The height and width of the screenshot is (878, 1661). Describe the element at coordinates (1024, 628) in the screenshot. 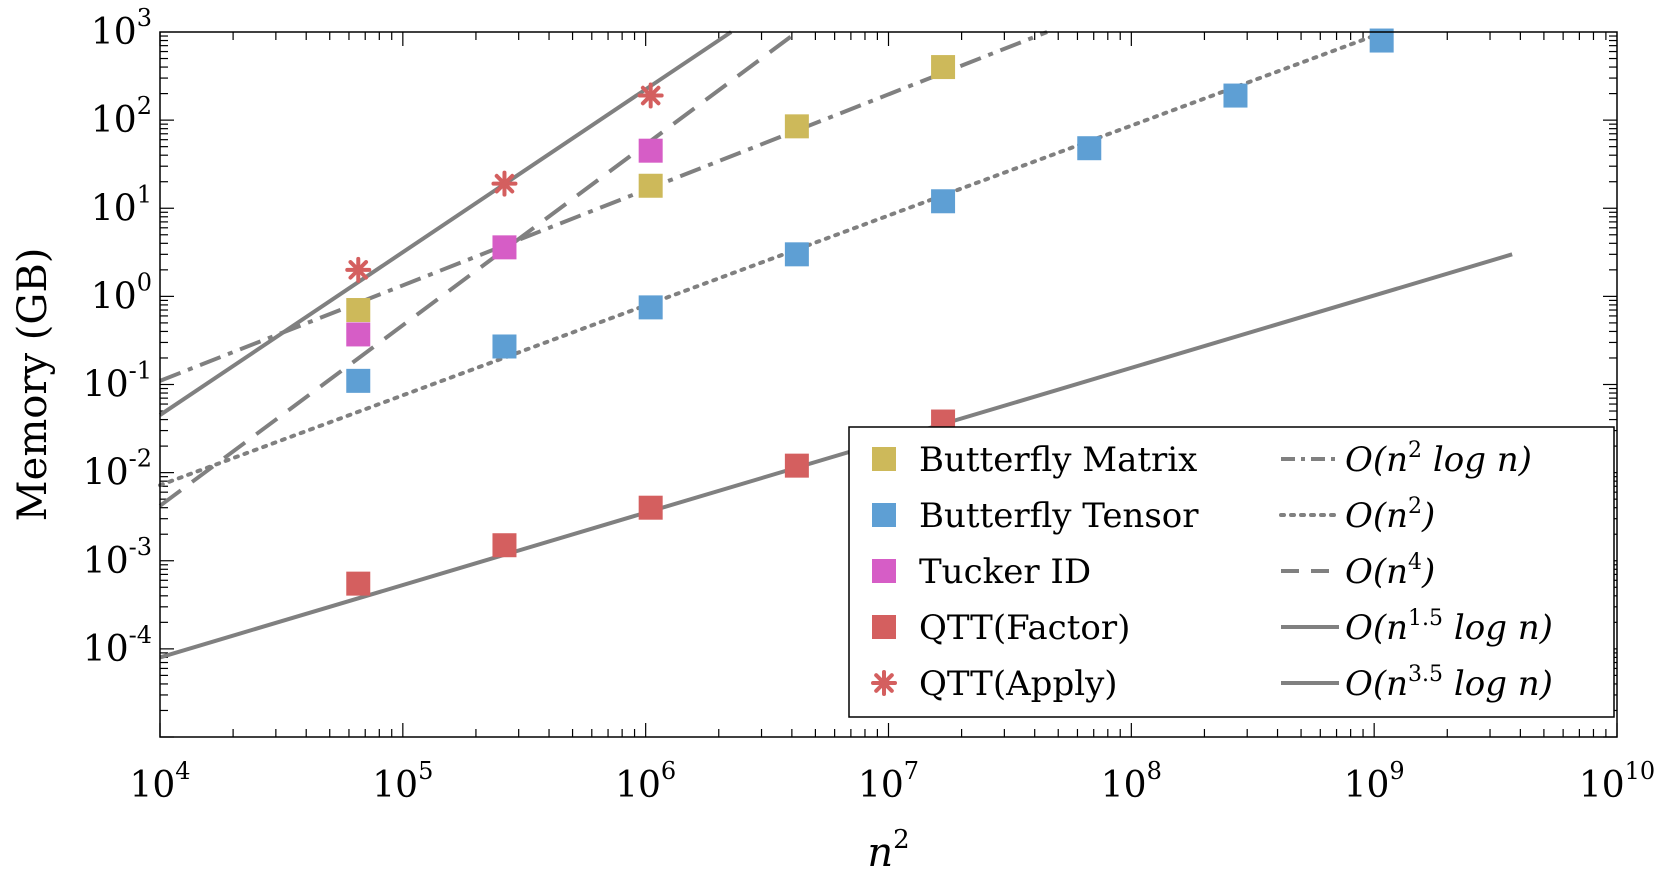

I see `legend-label: QTT(Factor)` at that location.